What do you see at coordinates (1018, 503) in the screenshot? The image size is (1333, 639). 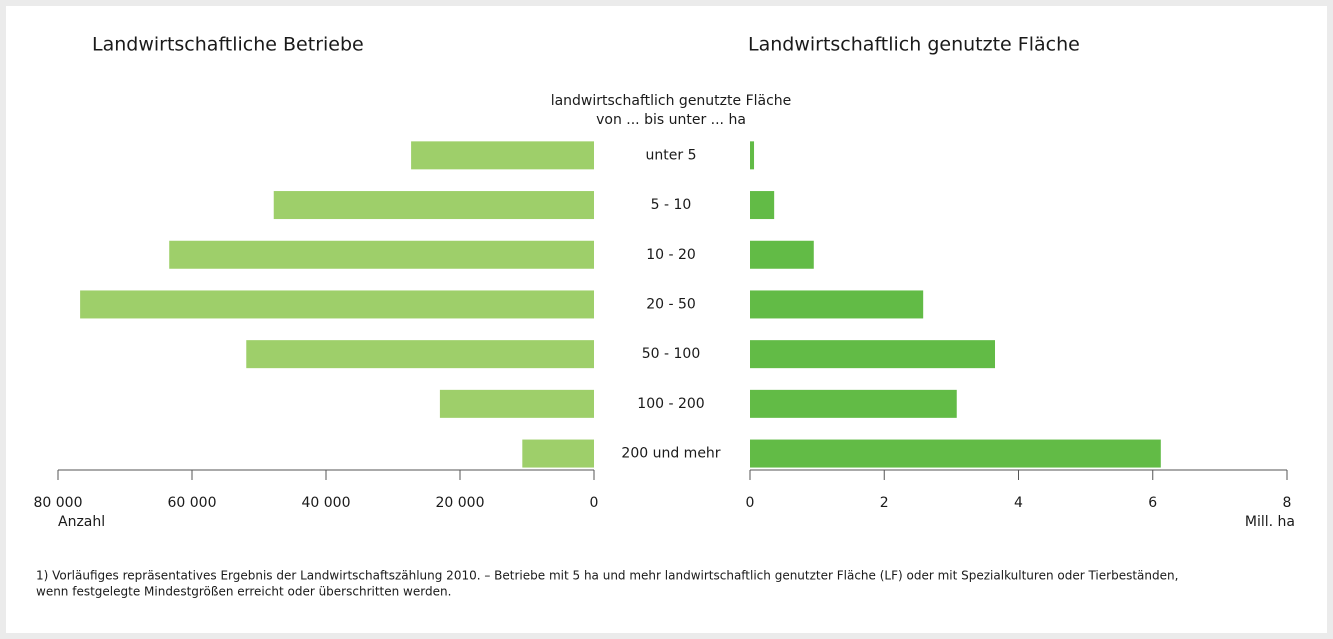 I see `x-tick-label: 4` at bounding box center [1018, 503].